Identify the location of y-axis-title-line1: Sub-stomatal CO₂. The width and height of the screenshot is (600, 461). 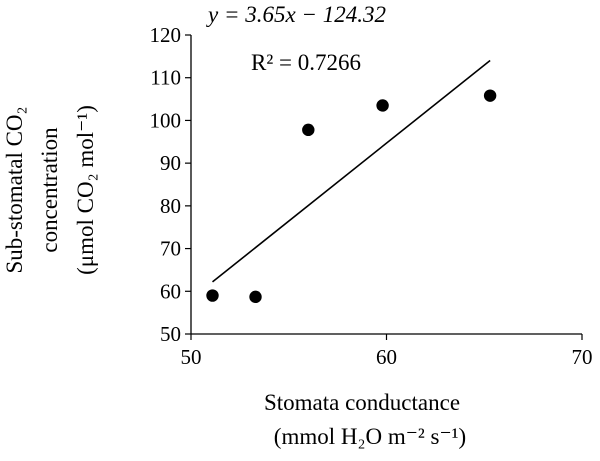
(14, 189).